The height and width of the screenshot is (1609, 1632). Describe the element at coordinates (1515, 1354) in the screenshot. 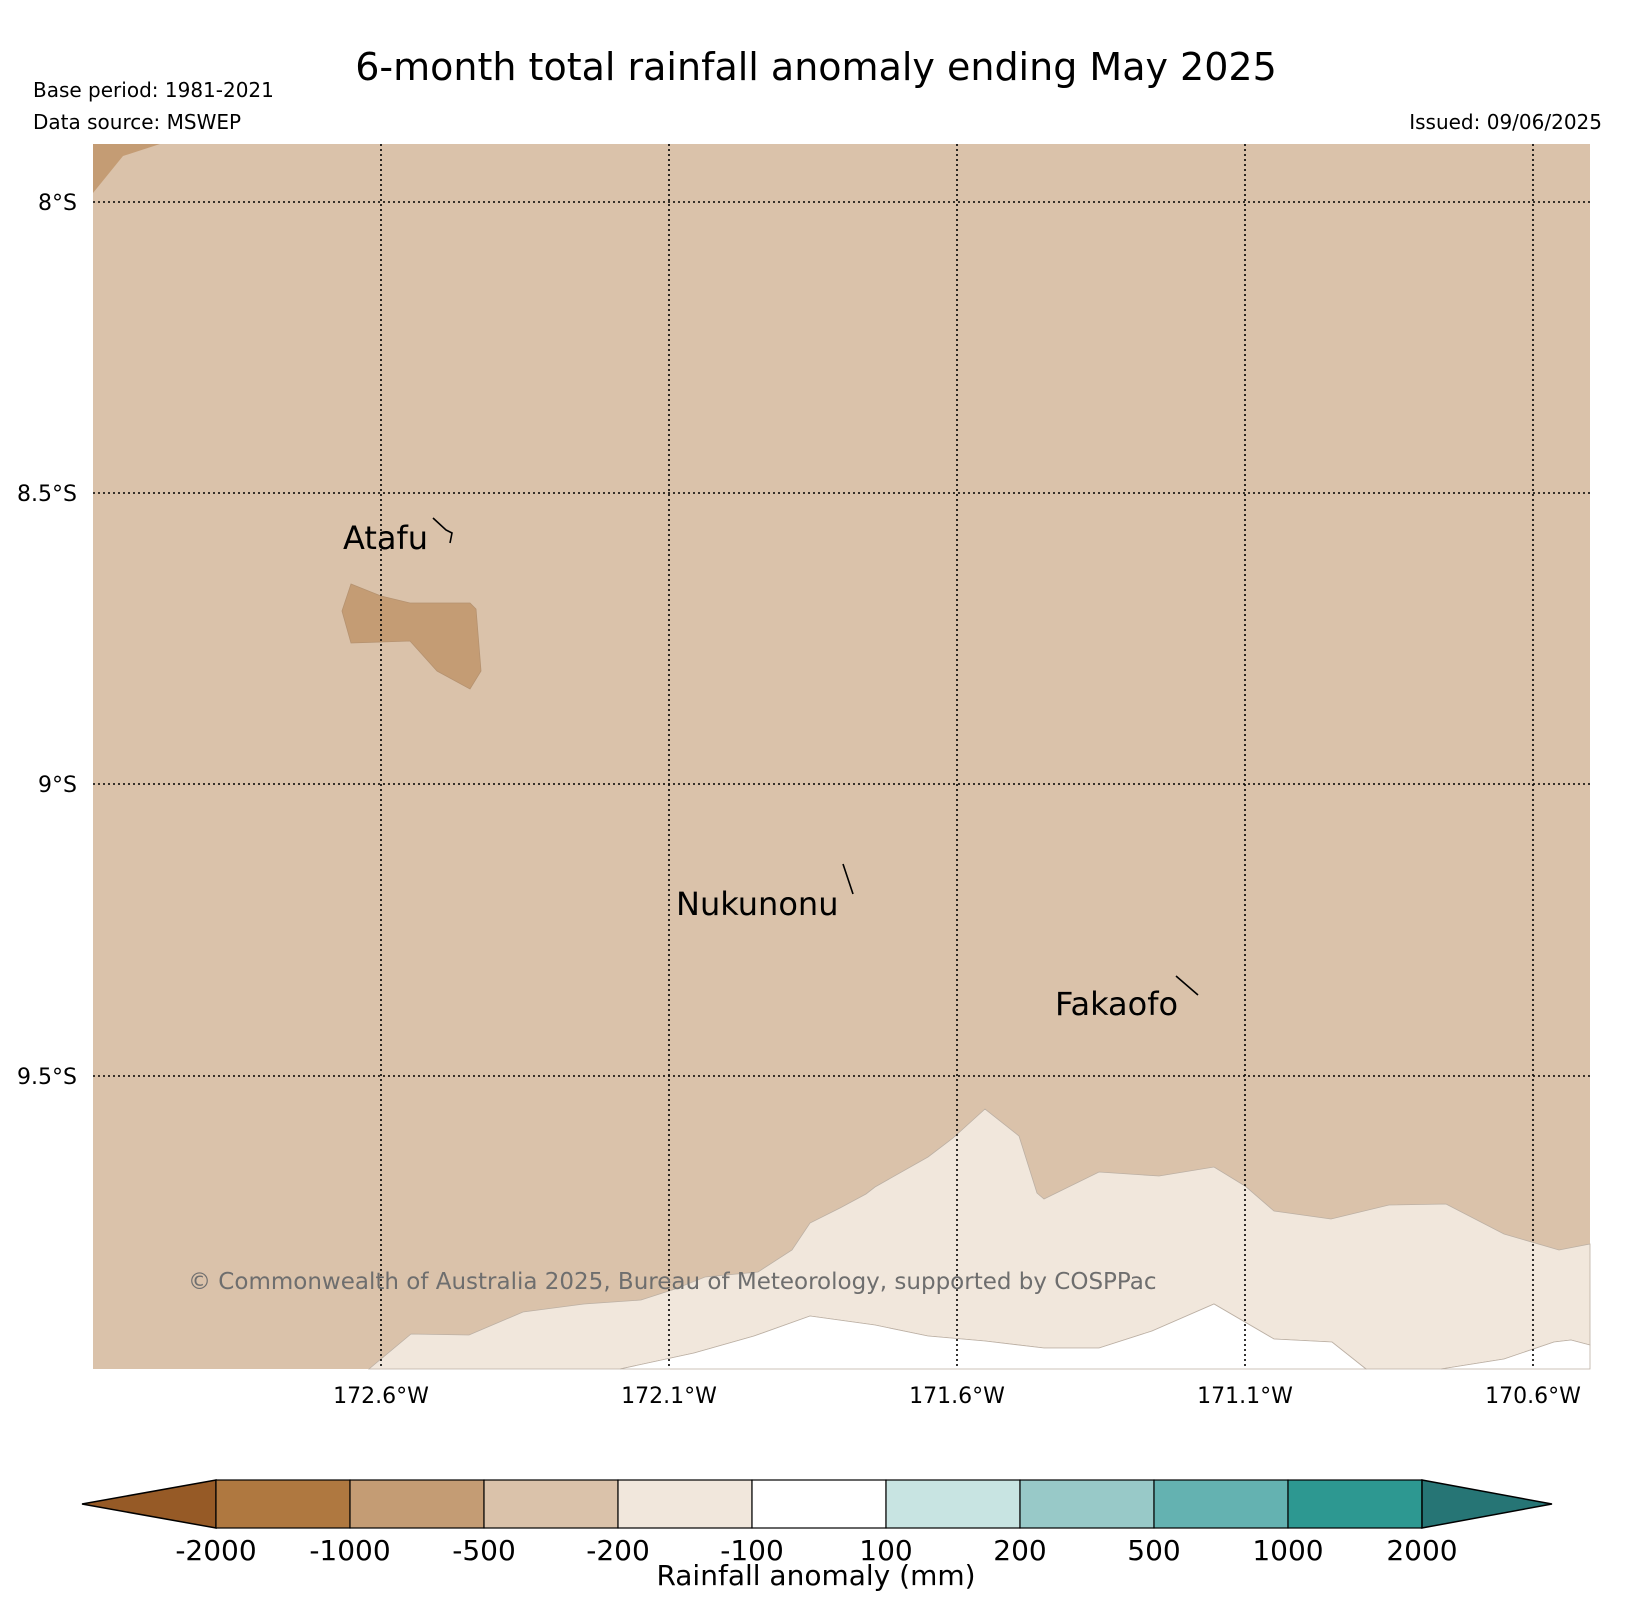

I see `anomaly-fill-minus100-100-east` at that location.